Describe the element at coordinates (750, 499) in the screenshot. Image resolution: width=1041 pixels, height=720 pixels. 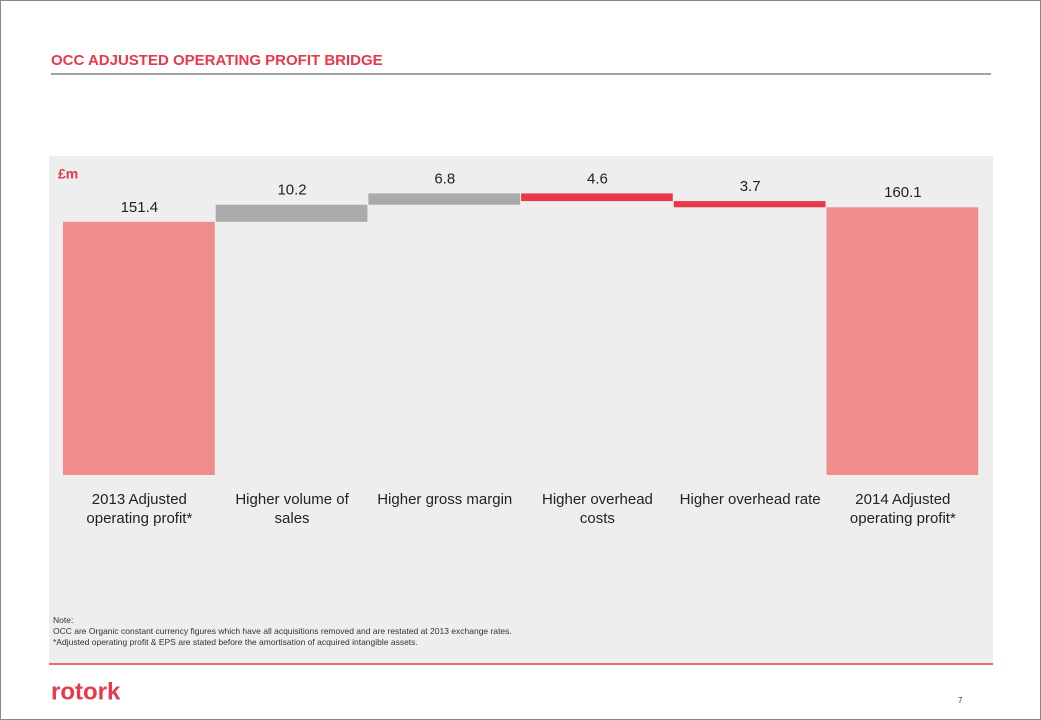
I see `category-label: Higher overhead rate` at that location.